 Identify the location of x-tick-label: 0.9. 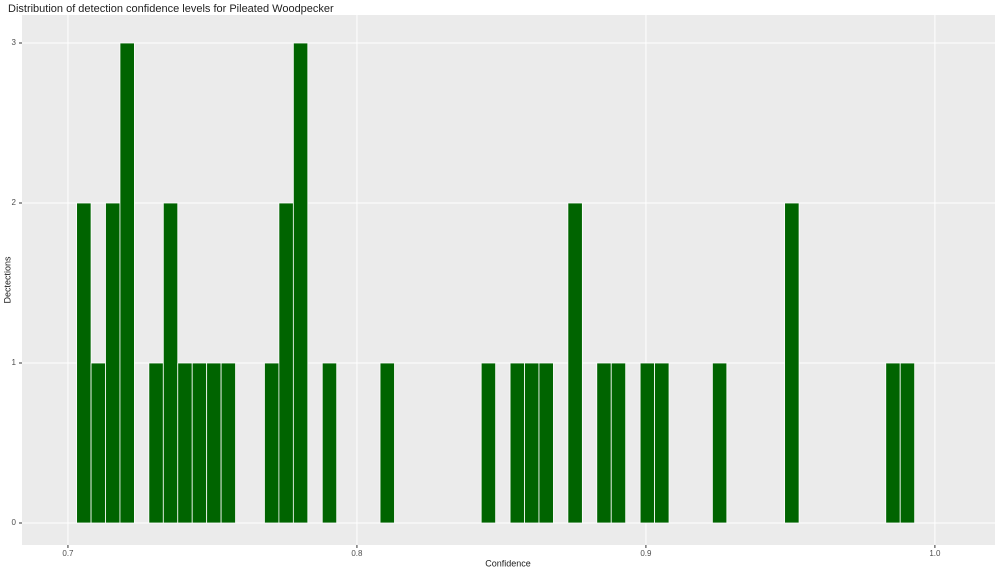
(646, 553).